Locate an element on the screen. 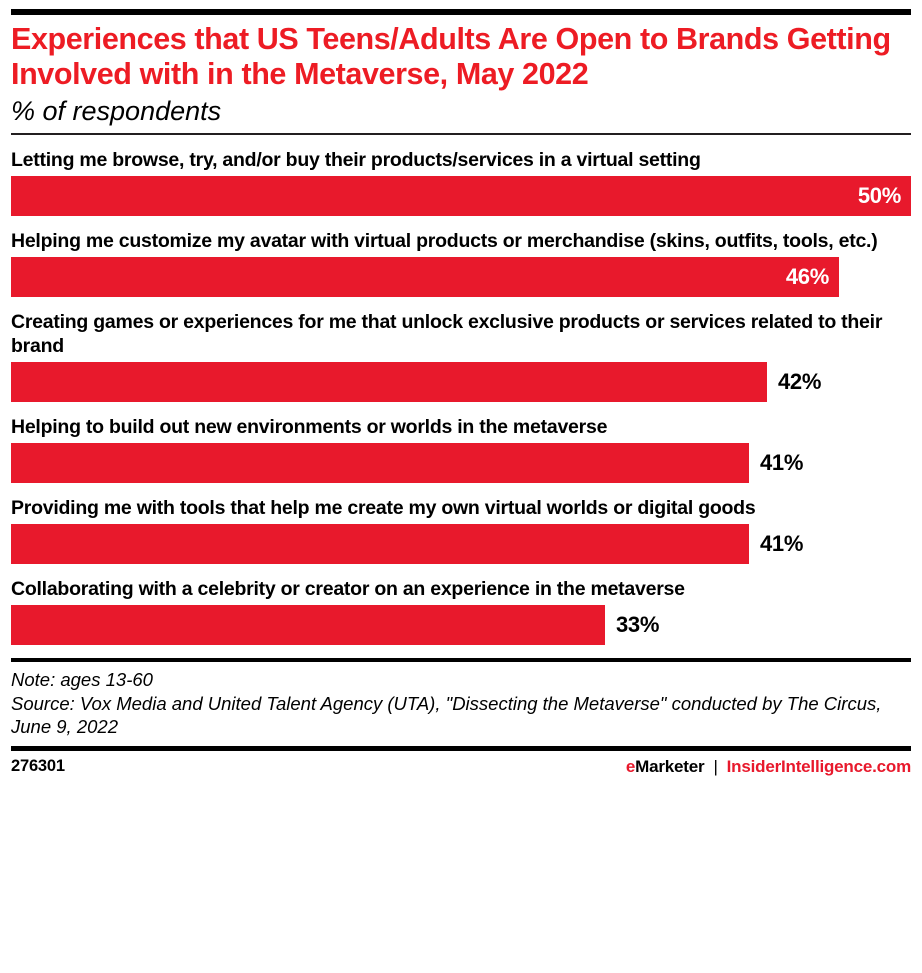 The height and width of the screenshot is (973, 922). bar-track: 42% is located at coordinates (461, 382).